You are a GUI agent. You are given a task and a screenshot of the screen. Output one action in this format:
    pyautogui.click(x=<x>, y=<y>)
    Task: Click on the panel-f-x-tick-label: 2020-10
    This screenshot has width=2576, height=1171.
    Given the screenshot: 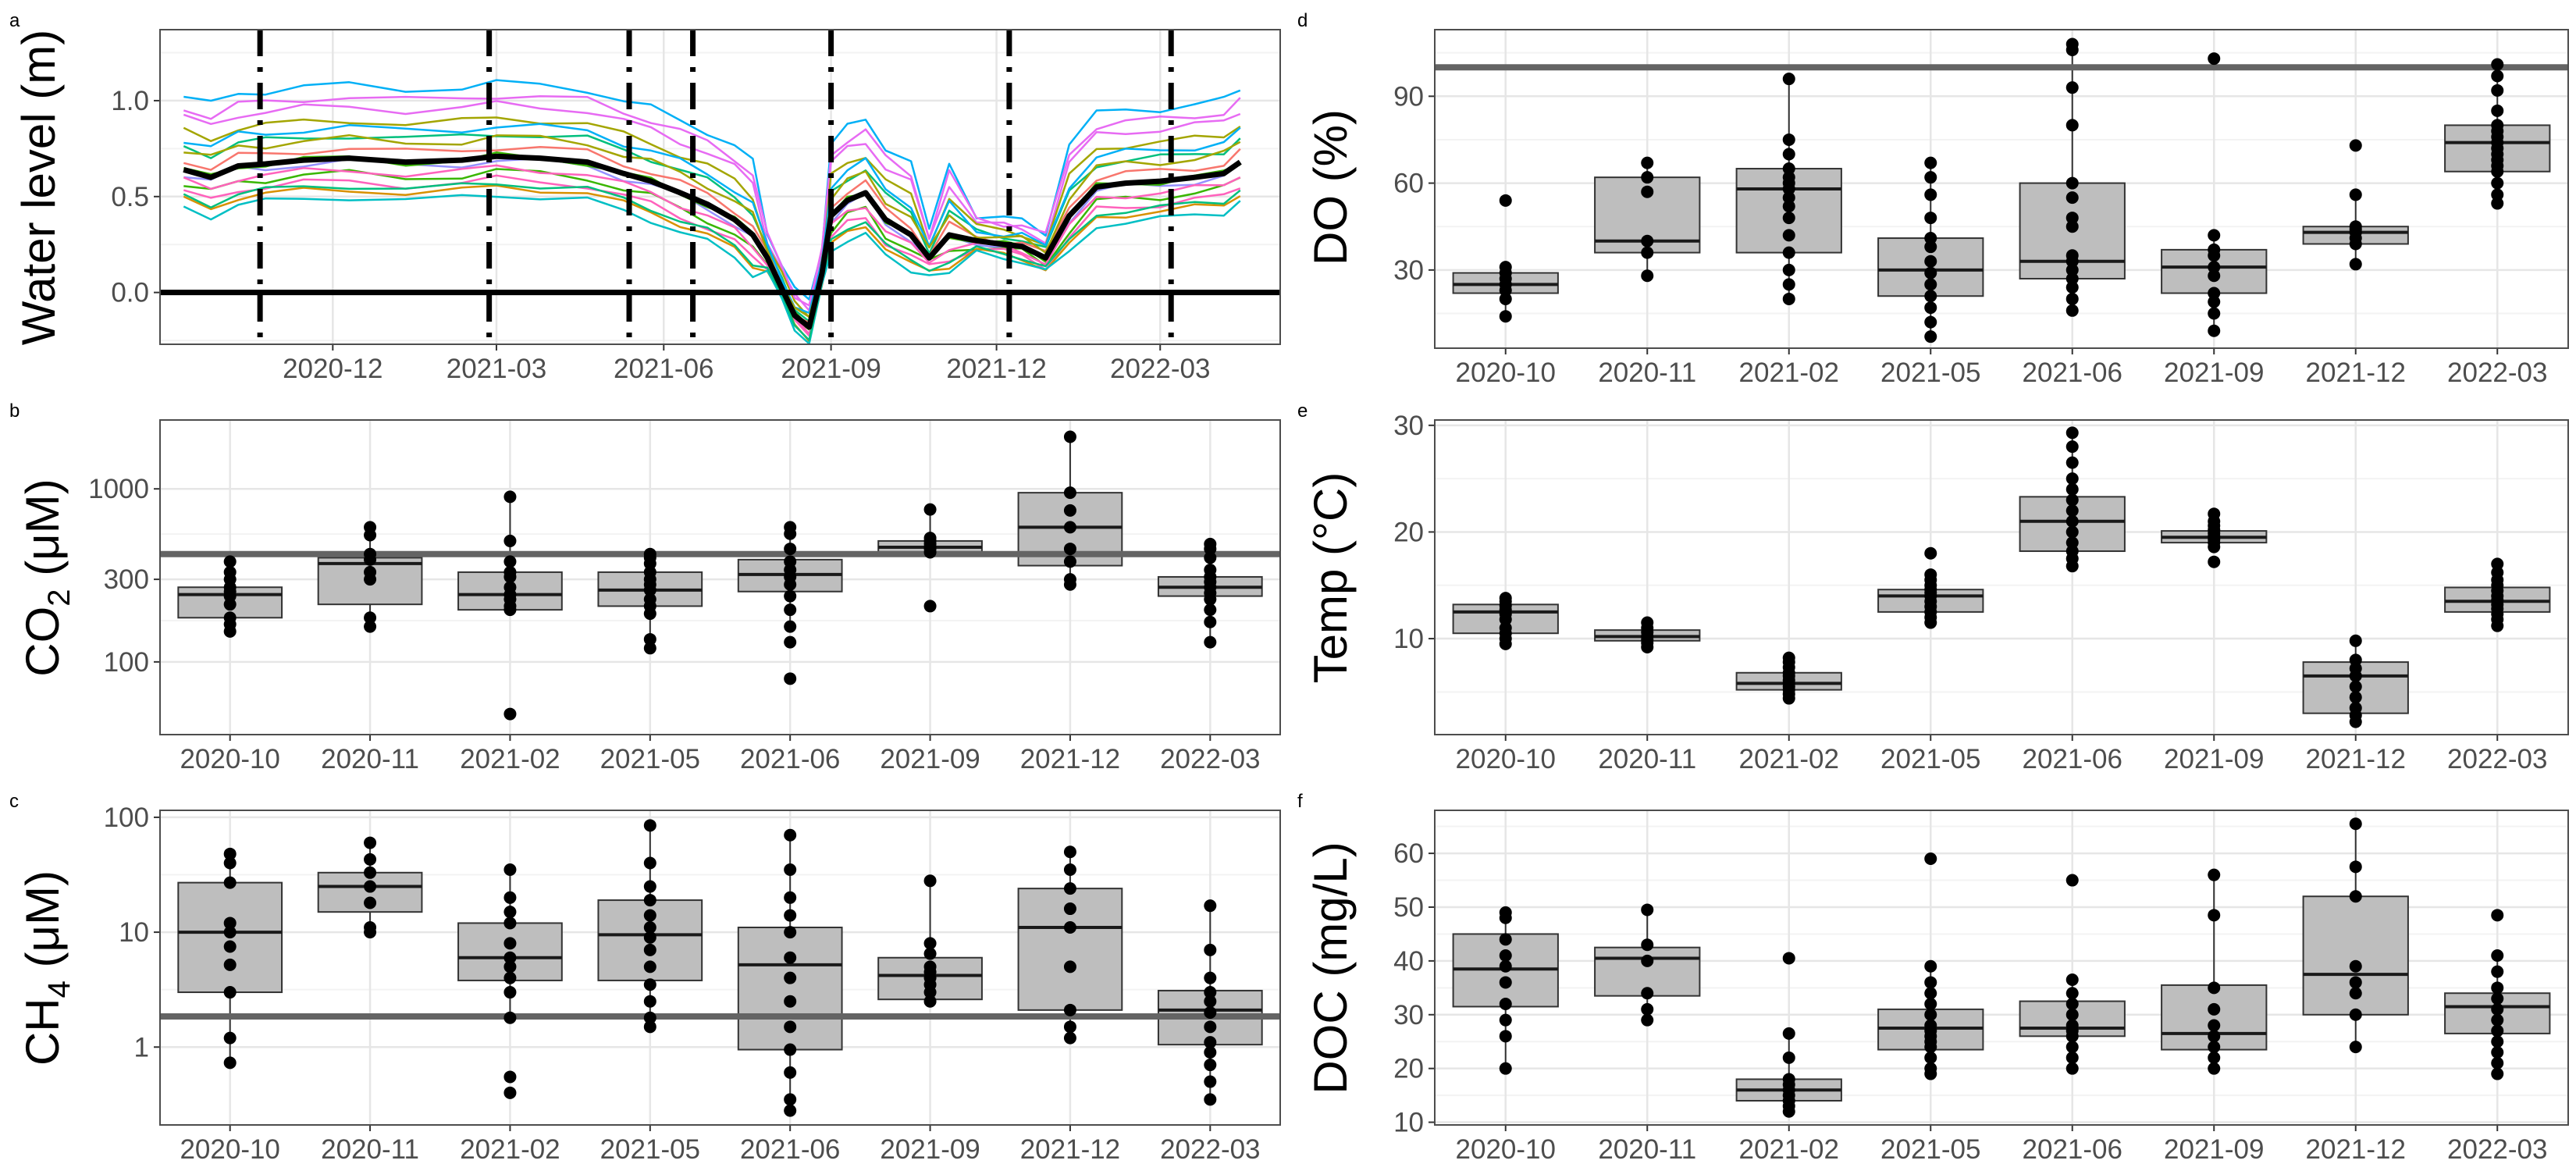 What is the action you would take?
    pyautogui.click(x=1506, y=1149)
    